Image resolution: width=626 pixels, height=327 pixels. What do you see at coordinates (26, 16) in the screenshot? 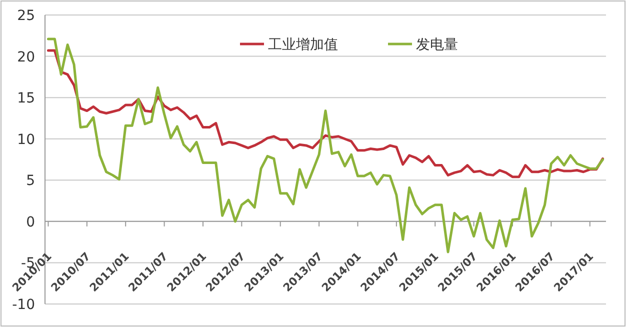
I see `y-tick-label: 25` at bounding box center [26, 16].